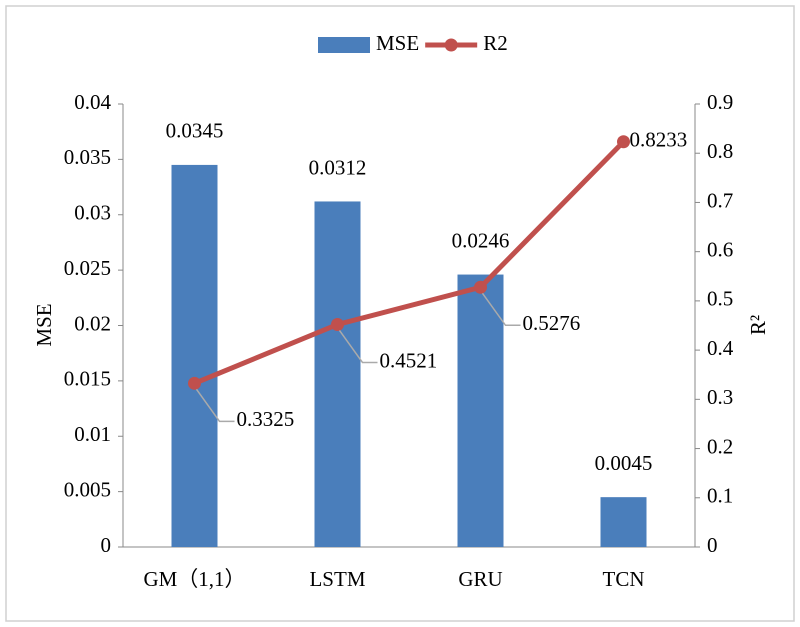 Image resolution: width=800 pixels, height=627 pixels. Describe the element at coordinates (87, 157) in the screenshot. I see `y-tick-label: 0.035` at that location.